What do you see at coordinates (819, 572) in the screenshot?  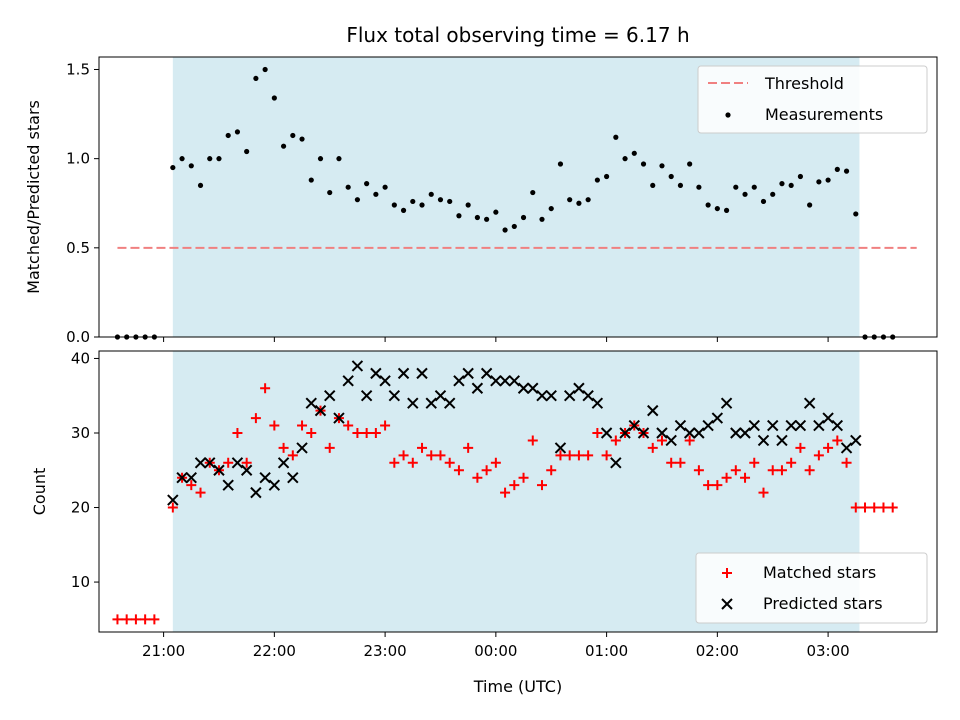 I see `legend-matched-label: Matched stars` at bounding box center [819, 572].